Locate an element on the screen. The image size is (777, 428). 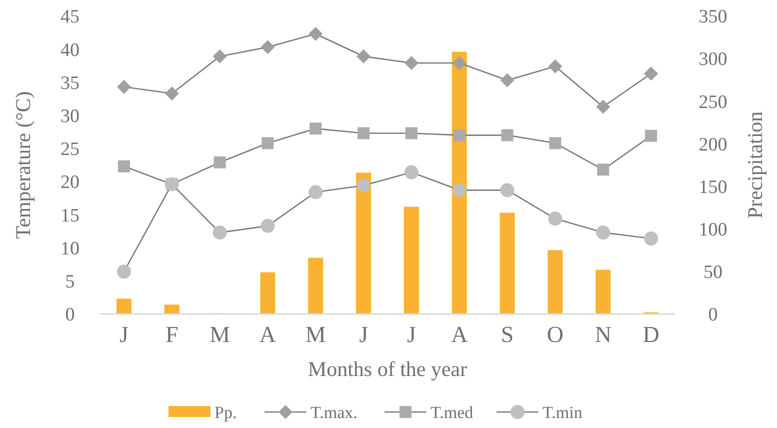
y-tick-label: 30 is located at coordinates (70, 116).